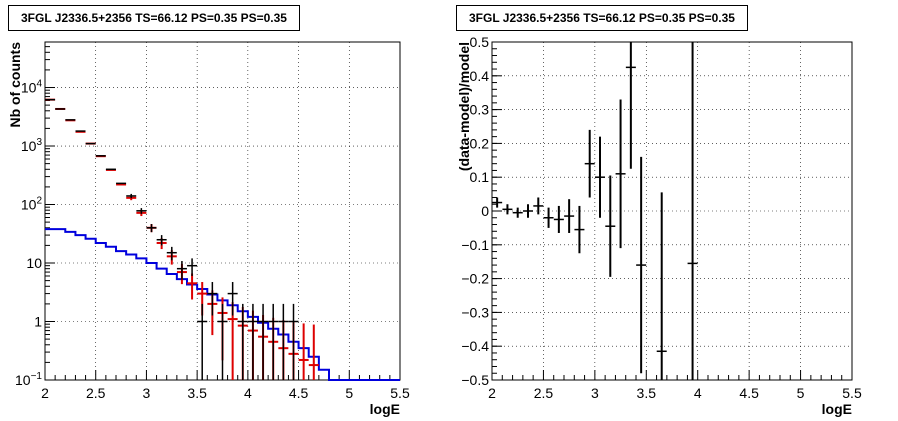  What do you see at coordinates (698, 393) in the screenshot?
I see `right-x-tick-label: 4` at bounding box center [698, 393].